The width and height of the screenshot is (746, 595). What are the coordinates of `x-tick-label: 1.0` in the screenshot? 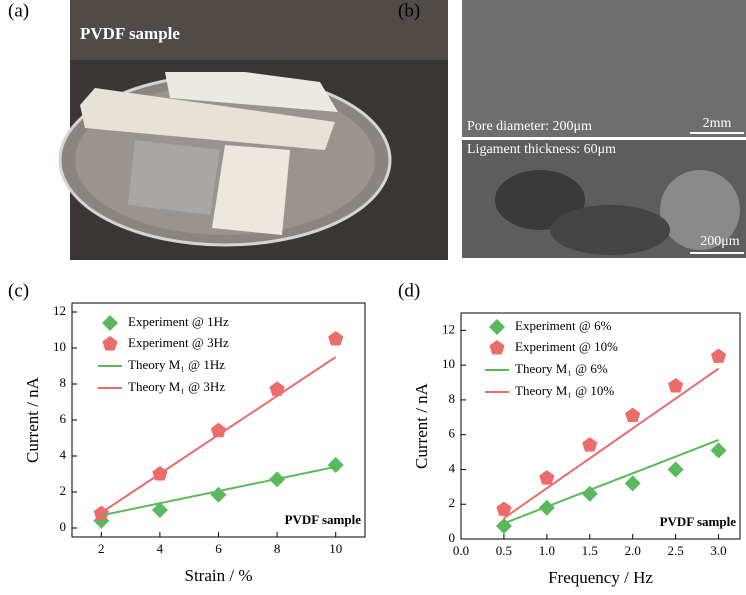 It's located at (547, 550).